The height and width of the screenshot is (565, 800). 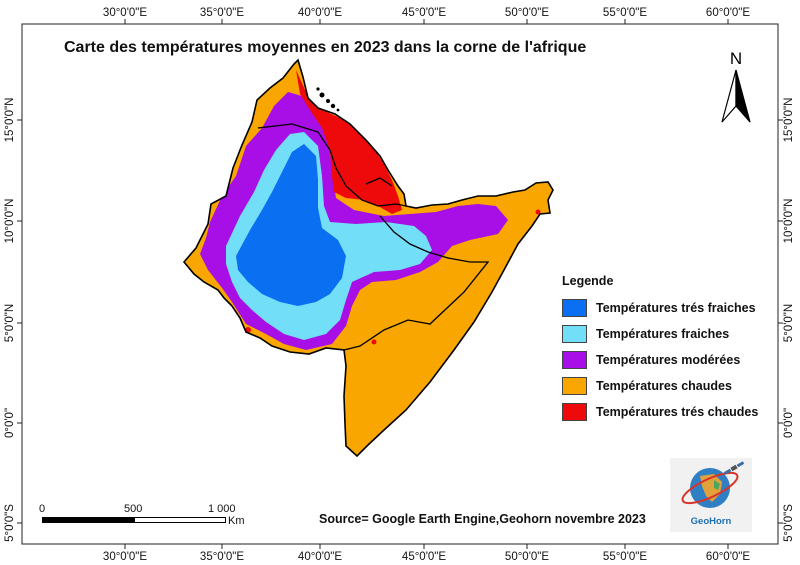 I want to click on scale-label: 500, so click(x=133, y=509).